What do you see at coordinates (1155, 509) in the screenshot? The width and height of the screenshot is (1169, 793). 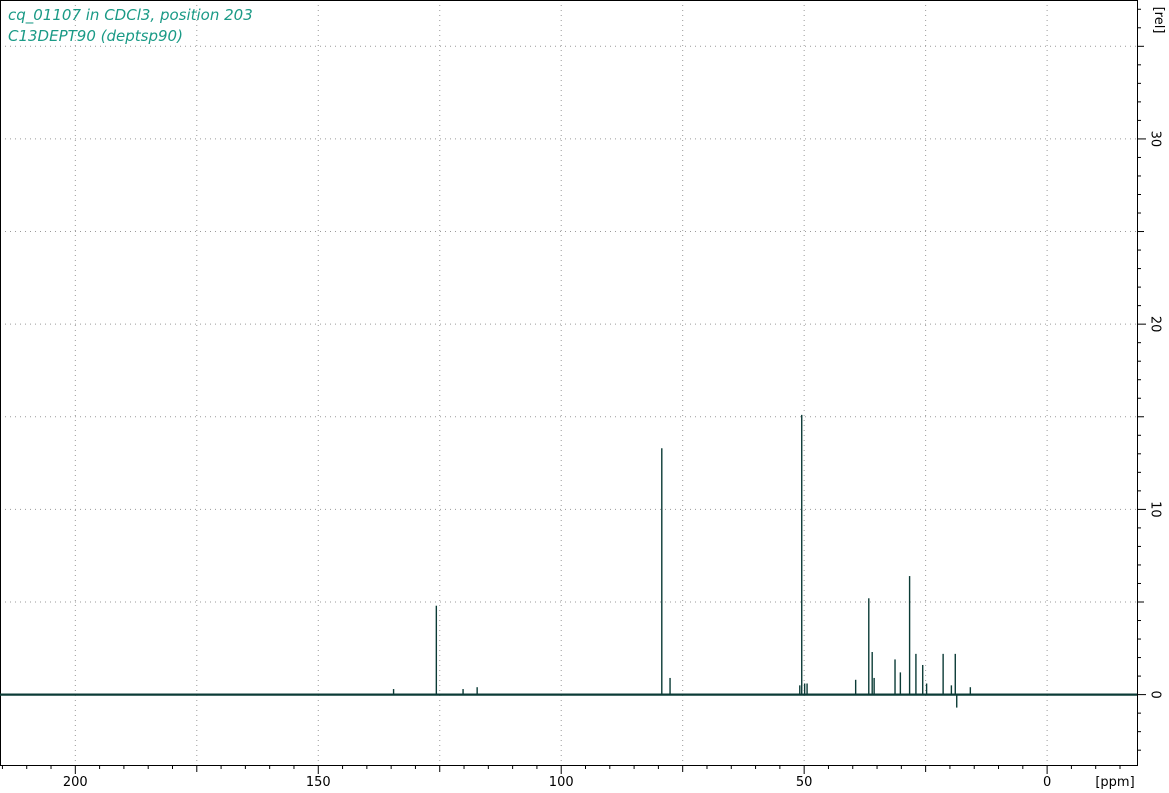 I see `y-tick-label: 10` at bounding box center [1155, 509].